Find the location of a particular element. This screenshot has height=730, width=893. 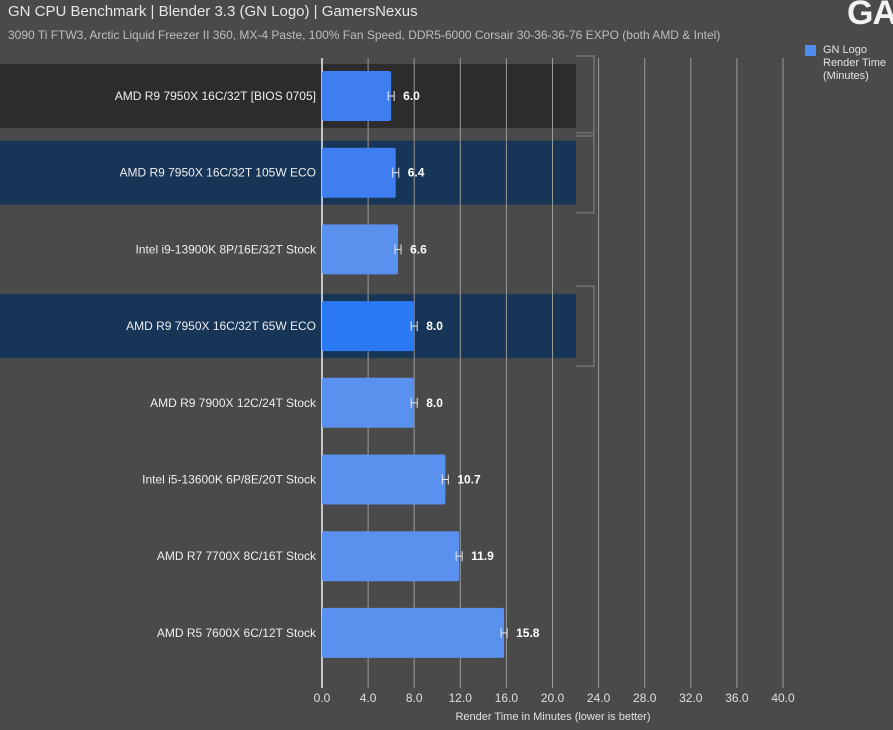

data-label: 11.9 is located at coordinates (482, 556).